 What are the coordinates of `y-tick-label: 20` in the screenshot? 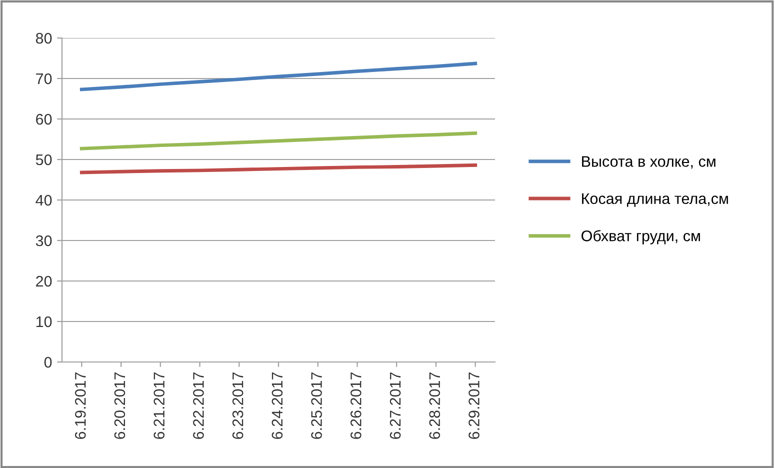 It's located at (44, 281).